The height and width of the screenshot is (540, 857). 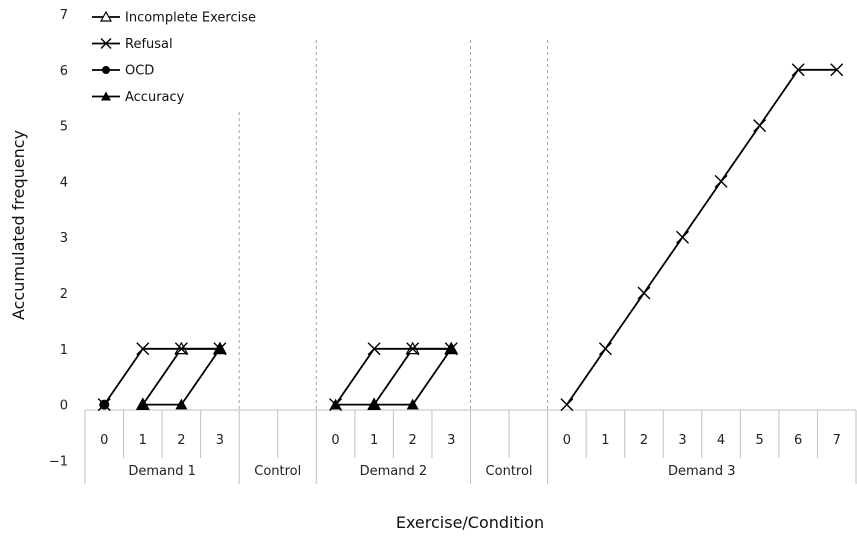 I want to click on y-axis-title: Accumulated frequency, so click(x=18, y=225).